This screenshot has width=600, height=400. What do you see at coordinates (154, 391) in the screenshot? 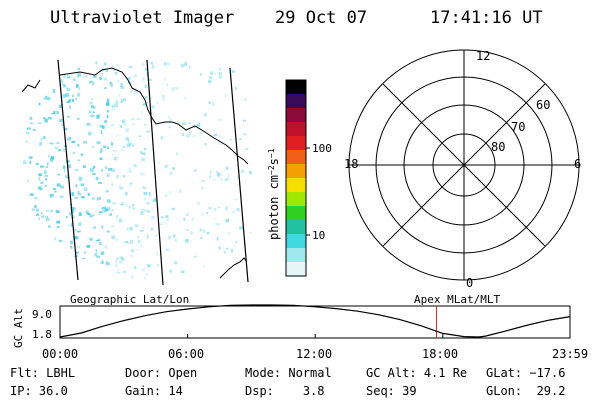
I see `gain-status: Gain: 14` at bounding box center [154, 391].